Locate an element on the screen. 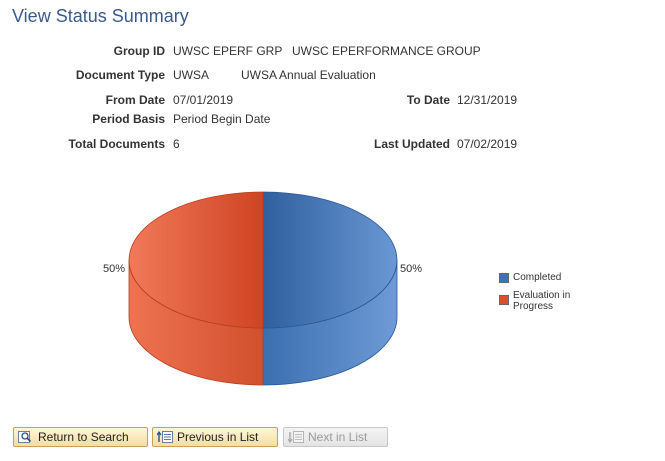 The width and height of the screenshot is (665, 461). previous-in-list-button: Previous in List is located at coordinates (215, 437).